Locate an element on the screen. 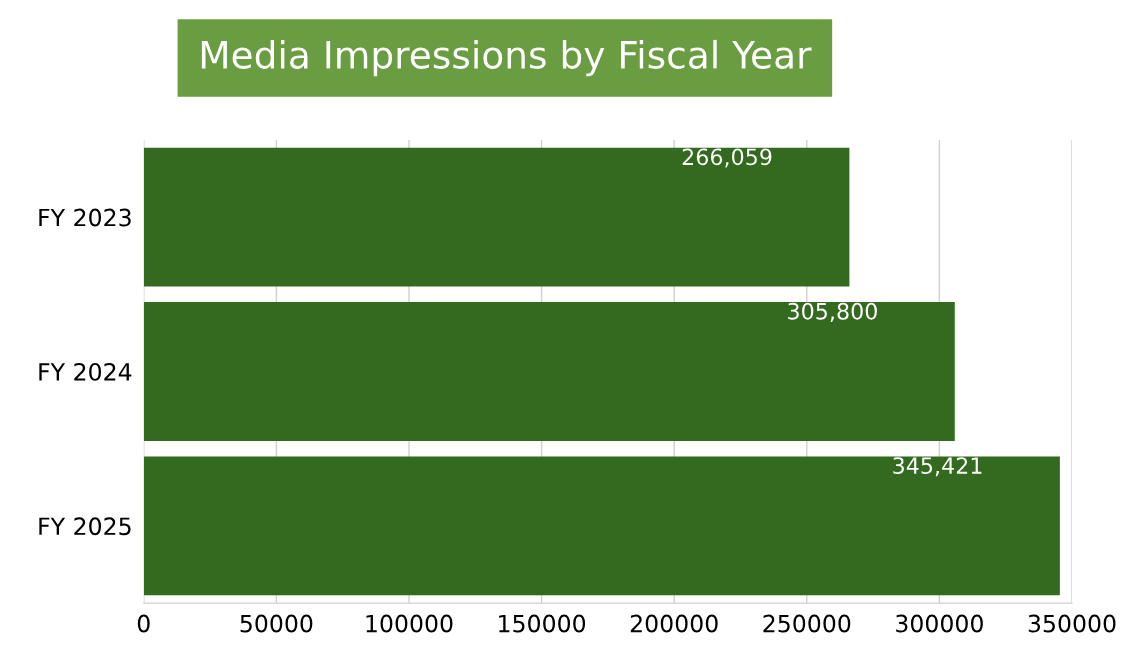 This screenshot has height=645, width=1132. x-tick-label: 200000 is located at coordinates (674, 623).